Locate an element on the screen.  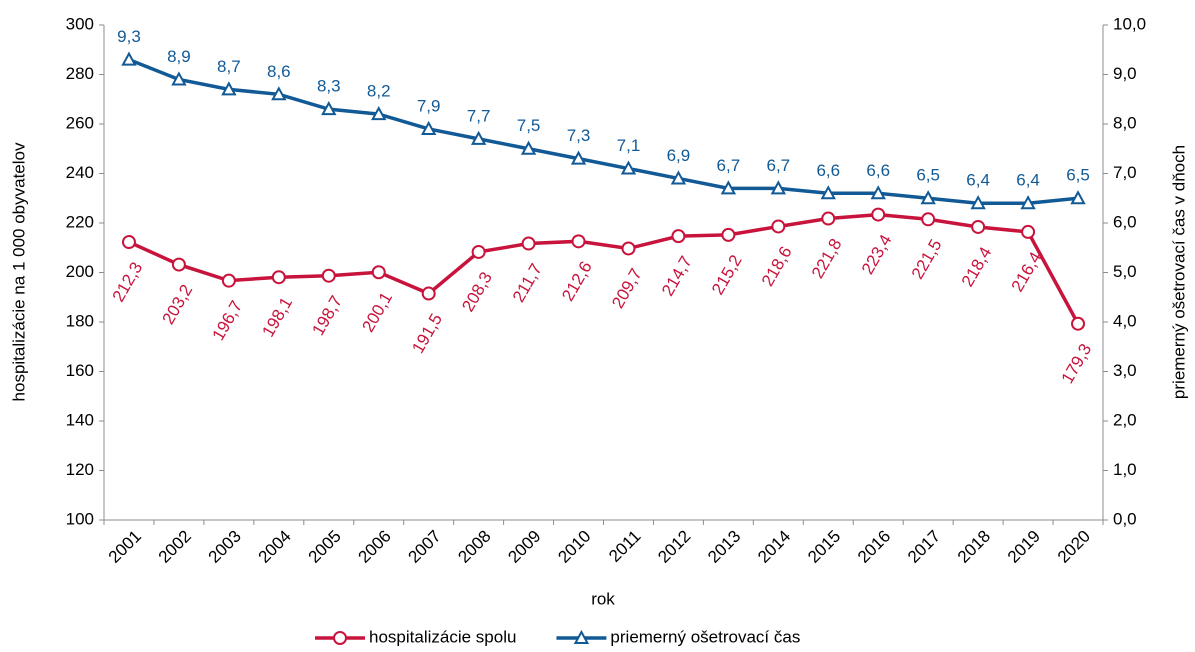
y-tick-label: 220 is located at coordinates (80, 221).